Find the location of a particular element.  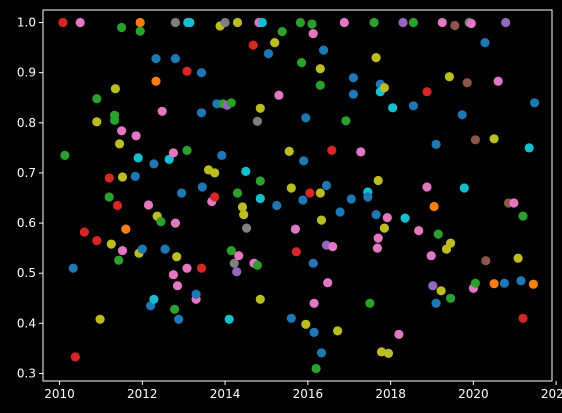

x-axis-ticks: 2010 2012 2014 2016 2018 2020 2022 is located at coordinates (303, 391).